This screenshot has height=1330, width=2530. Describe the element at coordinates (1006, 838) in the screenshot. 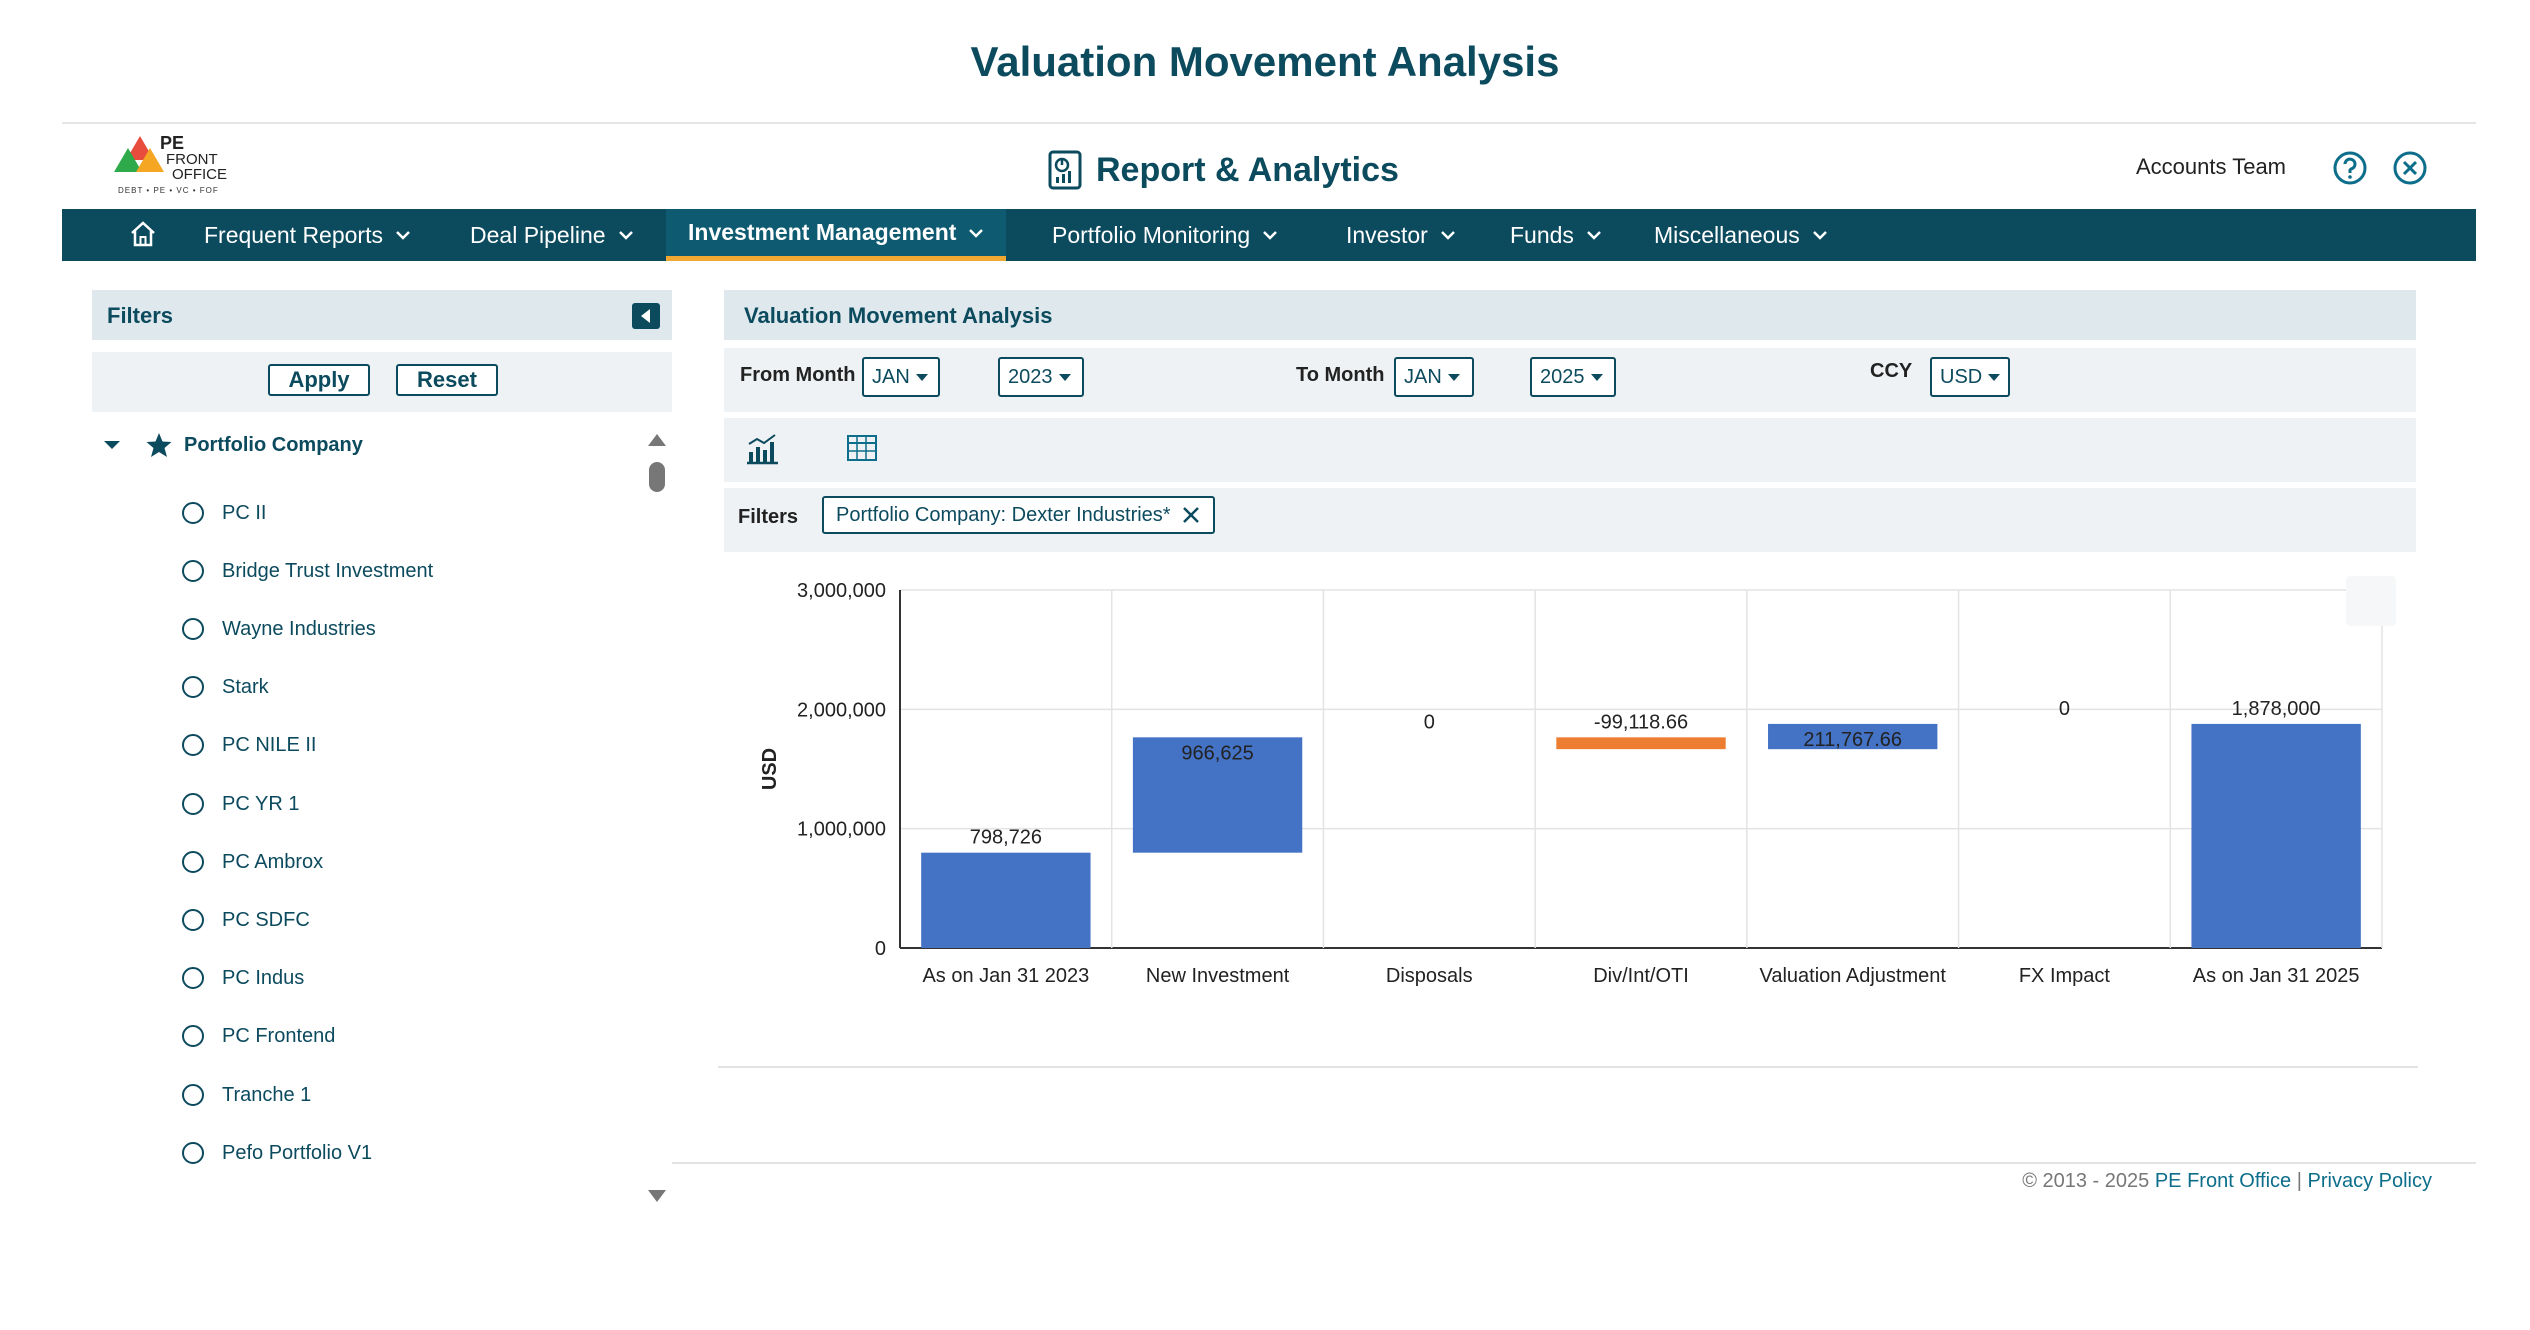

I see `data-label: 798,726` at that location.